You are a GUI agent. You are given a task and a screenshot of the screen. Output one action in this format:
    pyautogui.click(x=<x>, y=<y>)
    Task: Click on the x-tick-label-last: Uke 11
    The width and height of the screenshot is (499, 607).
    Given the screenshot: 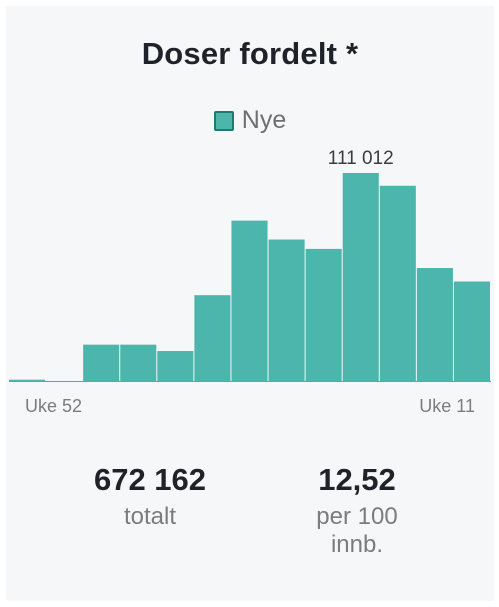 What is the action you would take?
    pyautogui.click(x=447, y=406)
    